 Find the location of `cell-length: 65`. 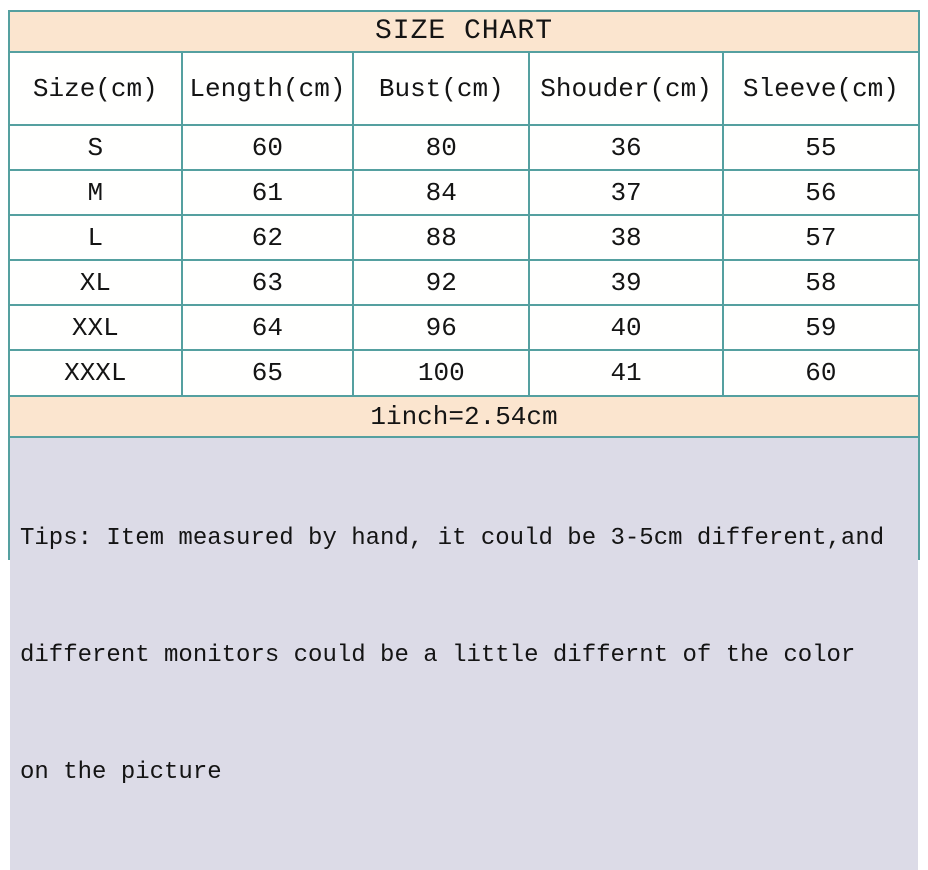

cell-length: 65 is located at coordinates (267, 372).